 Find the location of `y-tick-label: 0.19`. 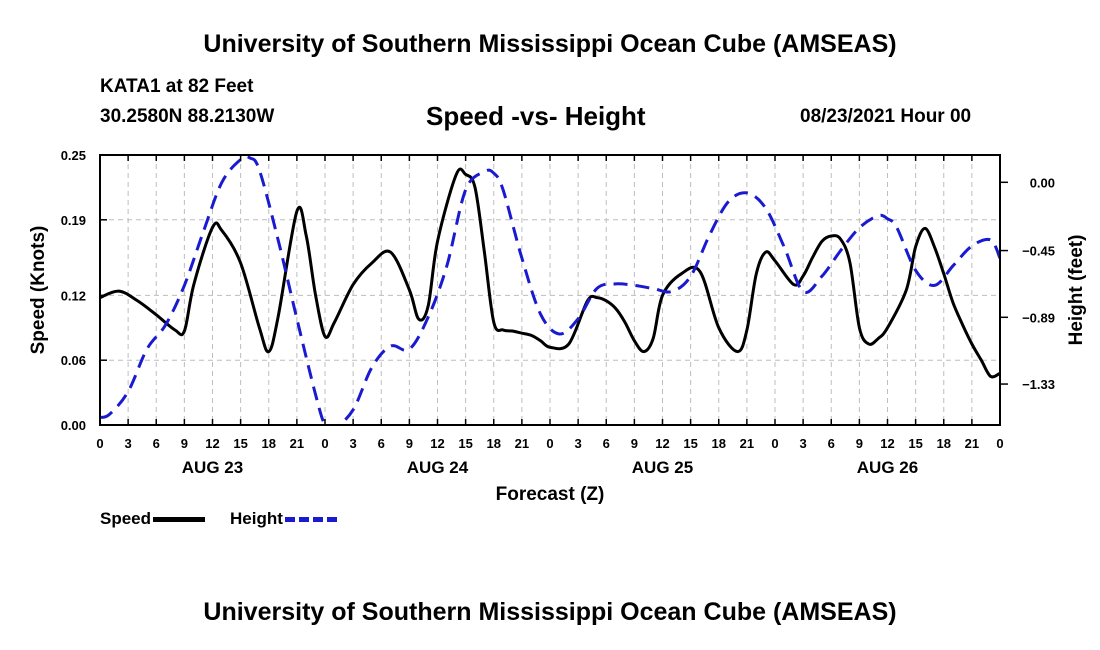

y-tick-label: 0.19 is located at coordinates (73, 220).